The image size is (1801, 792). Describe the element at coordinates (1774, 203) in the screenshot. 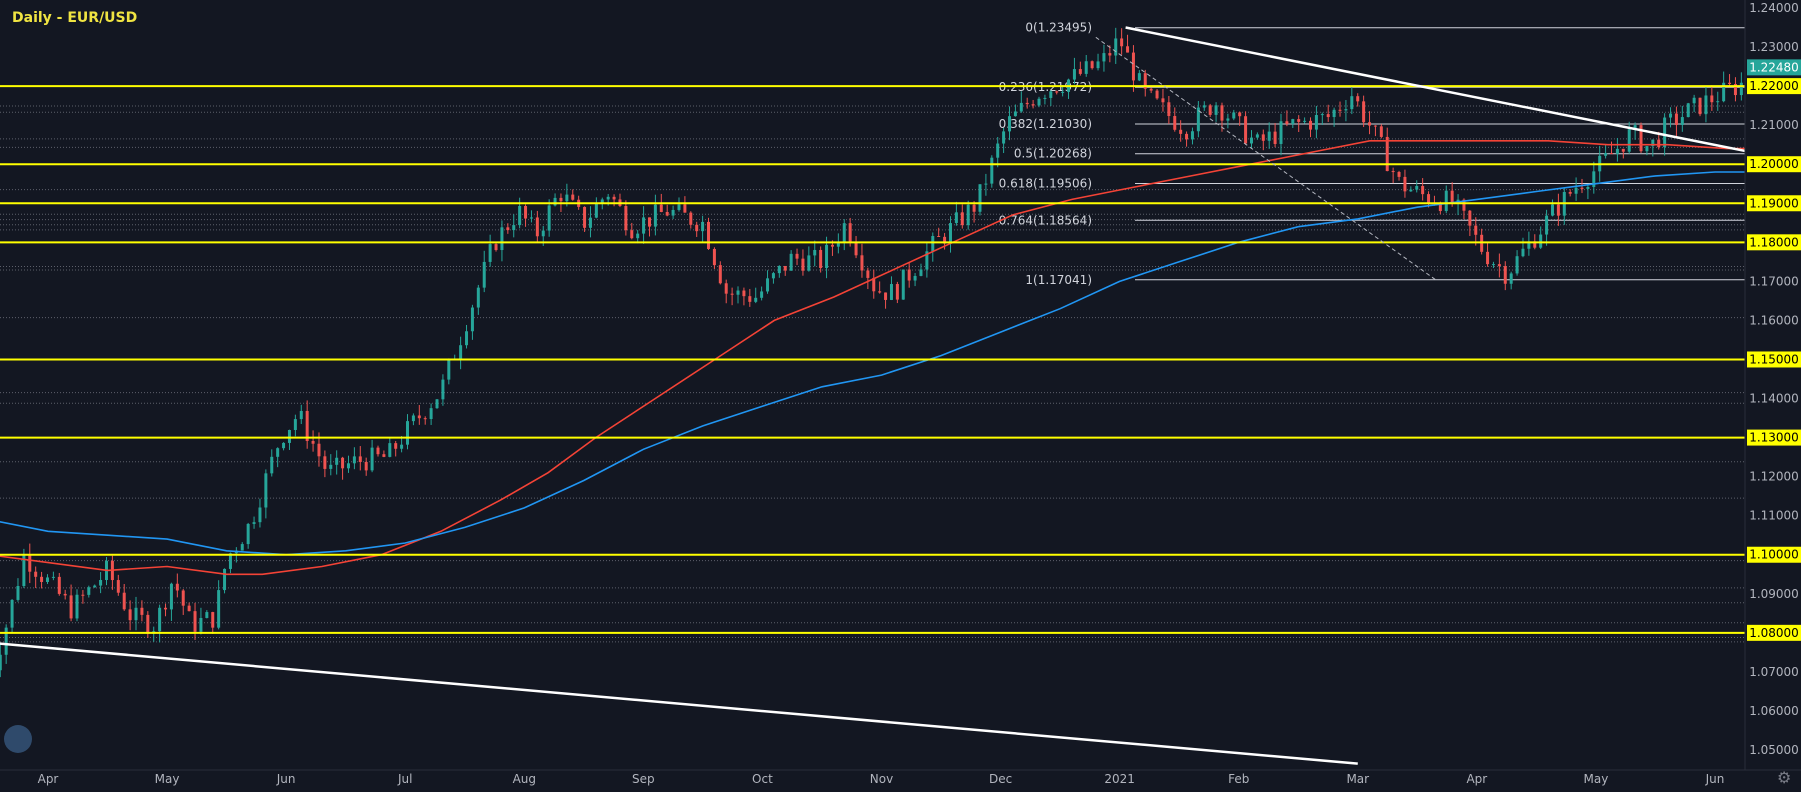

I see `y-tick-label: 1.19000` at that location.